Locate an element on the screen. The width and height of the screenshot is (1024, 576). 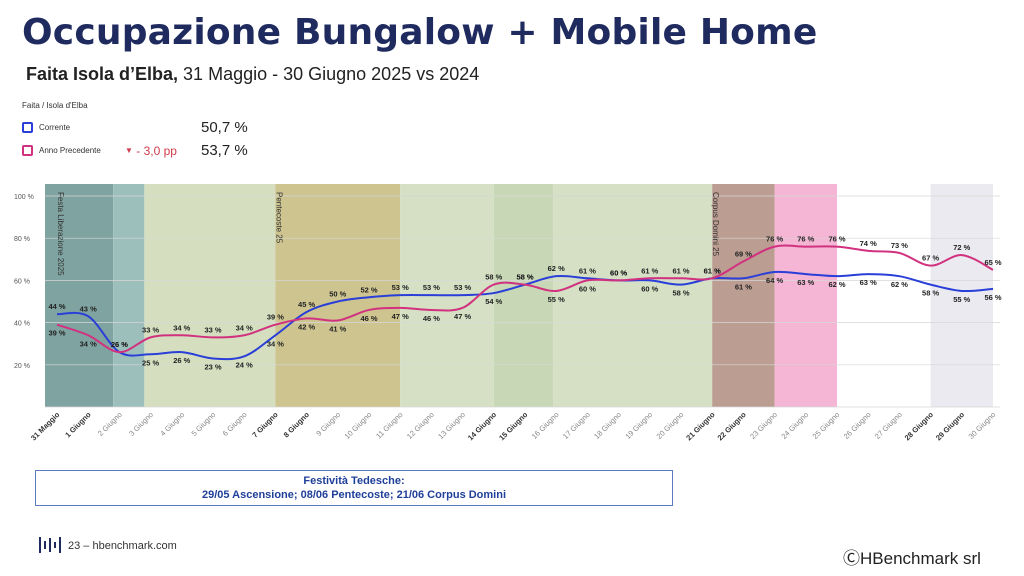
x-tick-label: 25 Giugno is located at coordinates (826, 425).